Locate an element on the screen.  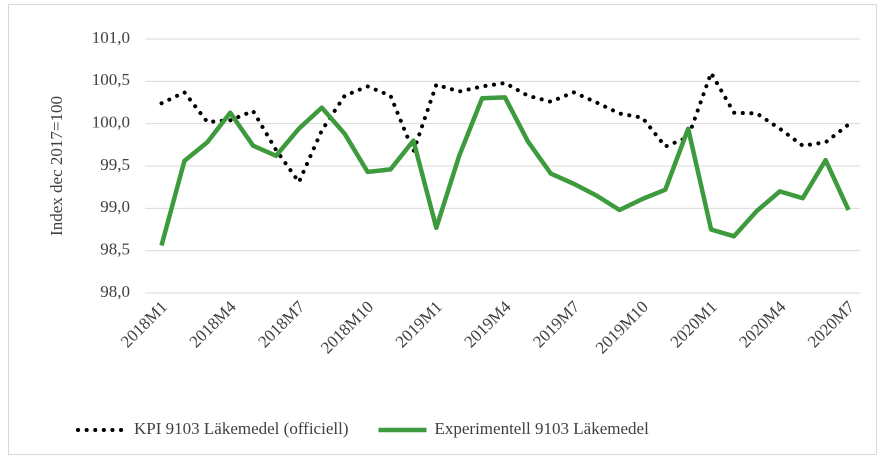
legend-label: KPI 9103 Läkemedel (officiell) is located at coordinates (241, 428).